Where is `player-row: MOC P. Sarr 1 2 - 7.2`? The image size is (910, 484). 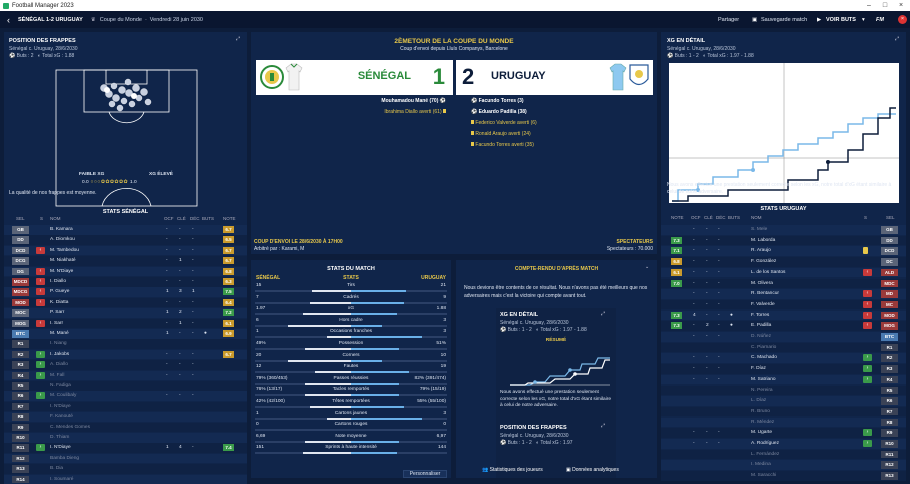 player-row: MOC P. Sarr 1 2 - 7.2 is located at coordinates (125, 313).